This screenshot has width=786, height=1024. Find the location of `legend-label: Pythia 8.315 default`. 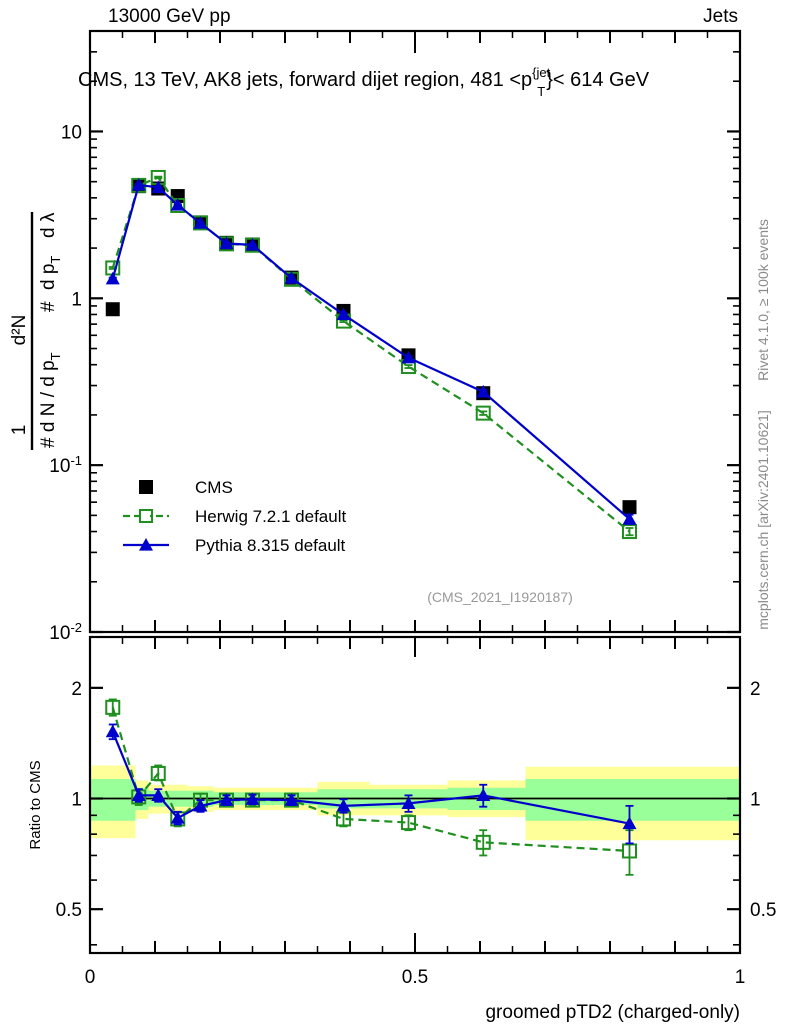

legend-label: Pythia 8.315 default is located at coordinates (270, 545).